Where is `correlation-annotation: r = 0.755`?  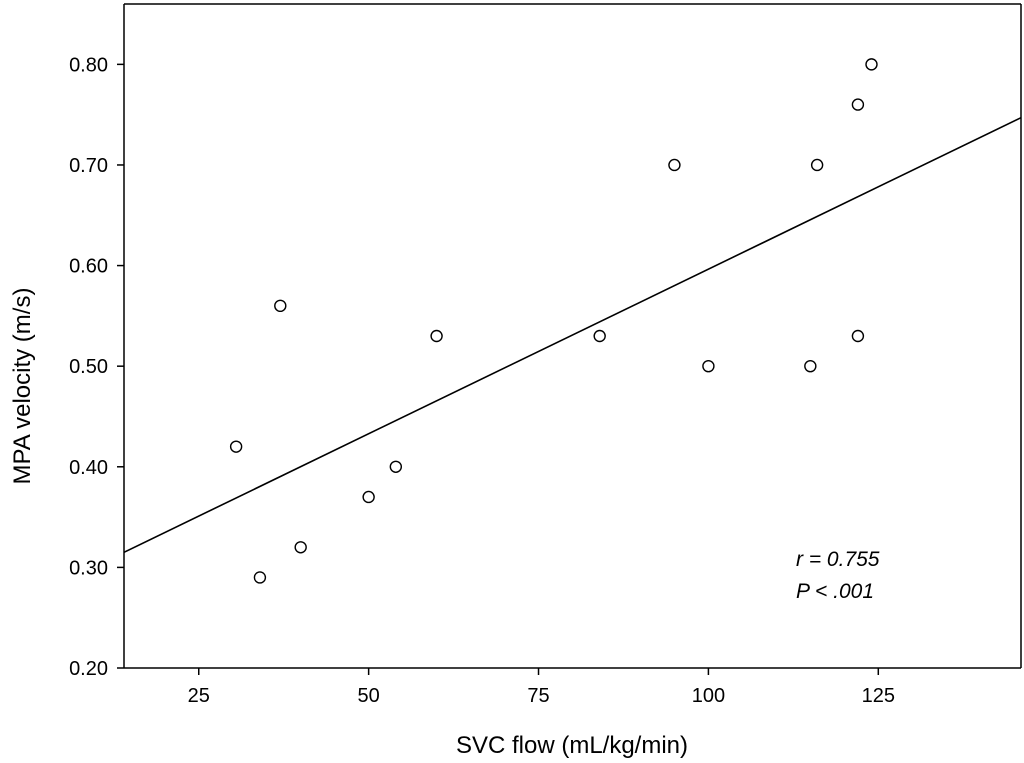 correlation-annotation: r = 0.755 is located at coordinates (838, 559).